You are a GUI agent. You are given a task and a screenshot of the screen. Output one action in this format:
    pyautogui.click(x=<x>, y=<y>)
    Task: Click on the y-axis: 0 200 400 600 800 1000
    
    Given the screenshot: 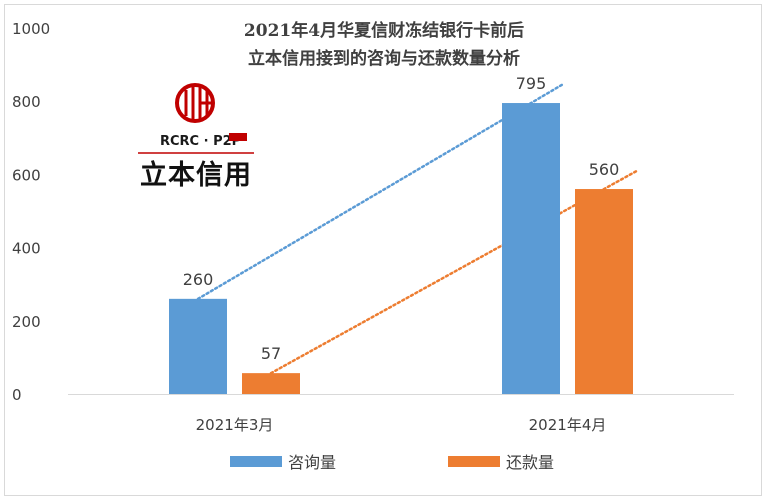 What is the action you would take?
    pyautogui.click(x=31, y=212)
    